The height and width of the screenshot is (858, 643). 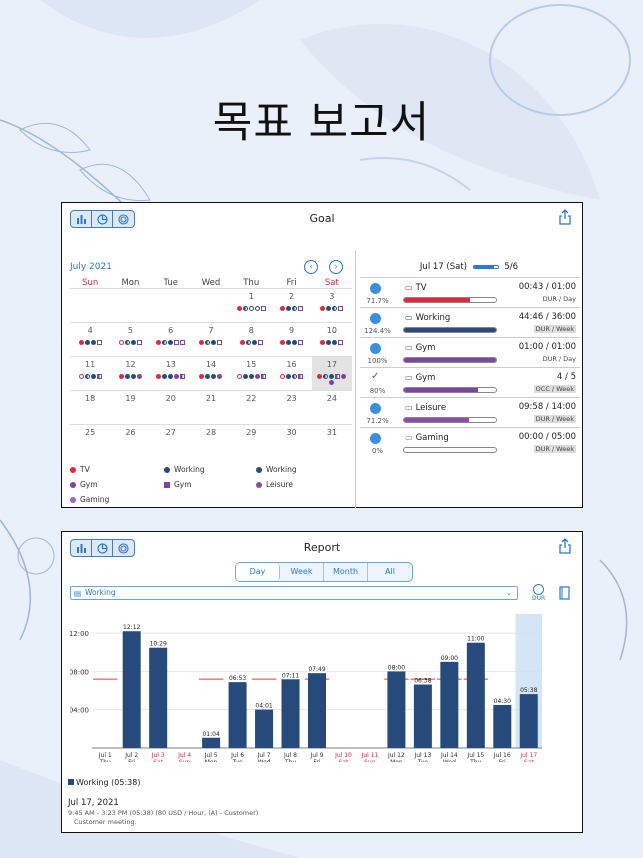 What do you see at coordinates (331, 373) in the screenshot?
I see `calendar-day-17: 17` at bounding box center [331, 373].